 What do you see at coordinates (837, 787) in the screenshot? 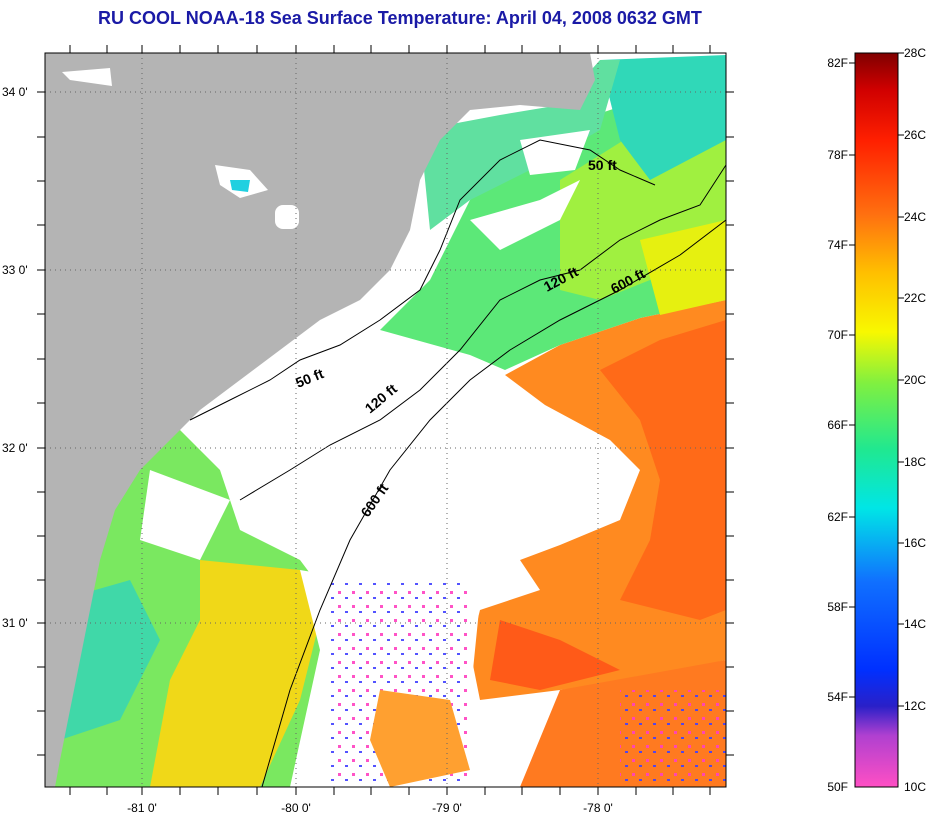
I see `colorbar-f-50: 50F` at bounding box center [837, 787].